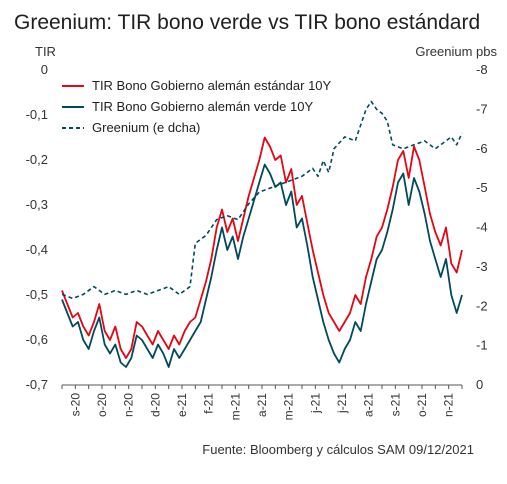 The height and width of the screenshot is (484, 507). I want to click on right-y-axis: -8 -7 -6 -5 -4 -3 -2 -1 0, so click(482, 227).